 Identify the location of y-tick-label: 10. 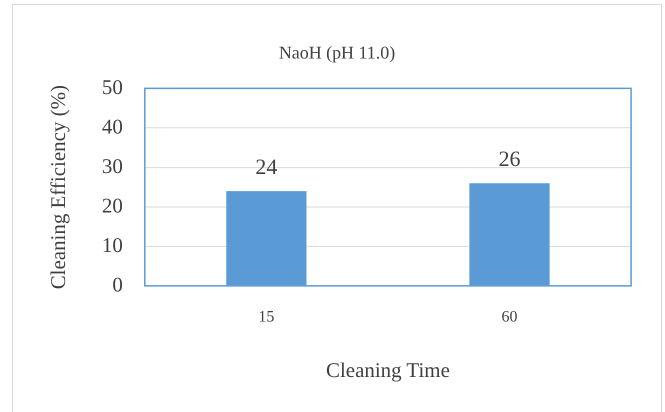
(112, 244).